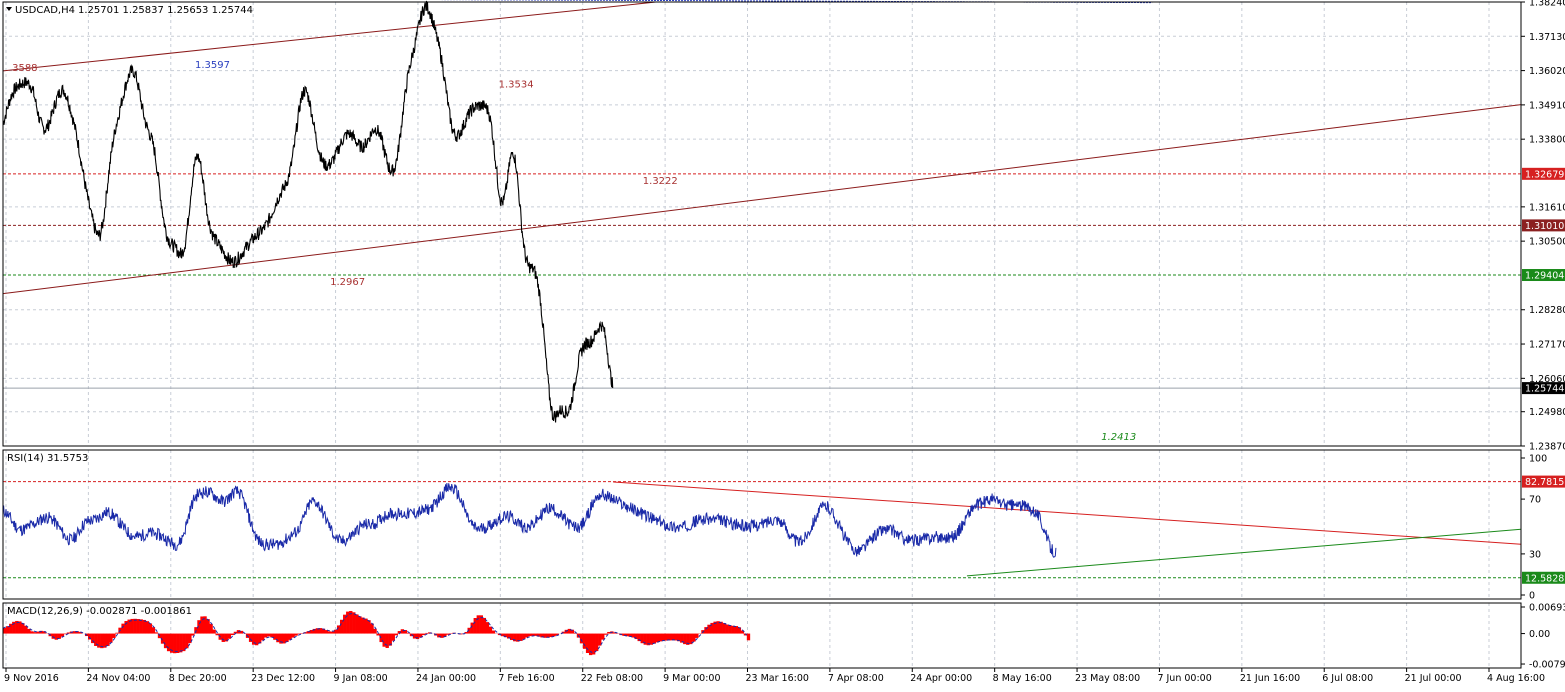  Describe the element at coordinates (198, 678) in the screenshot. I see `time-tick-label: 8 Dec 20:00` at that location.